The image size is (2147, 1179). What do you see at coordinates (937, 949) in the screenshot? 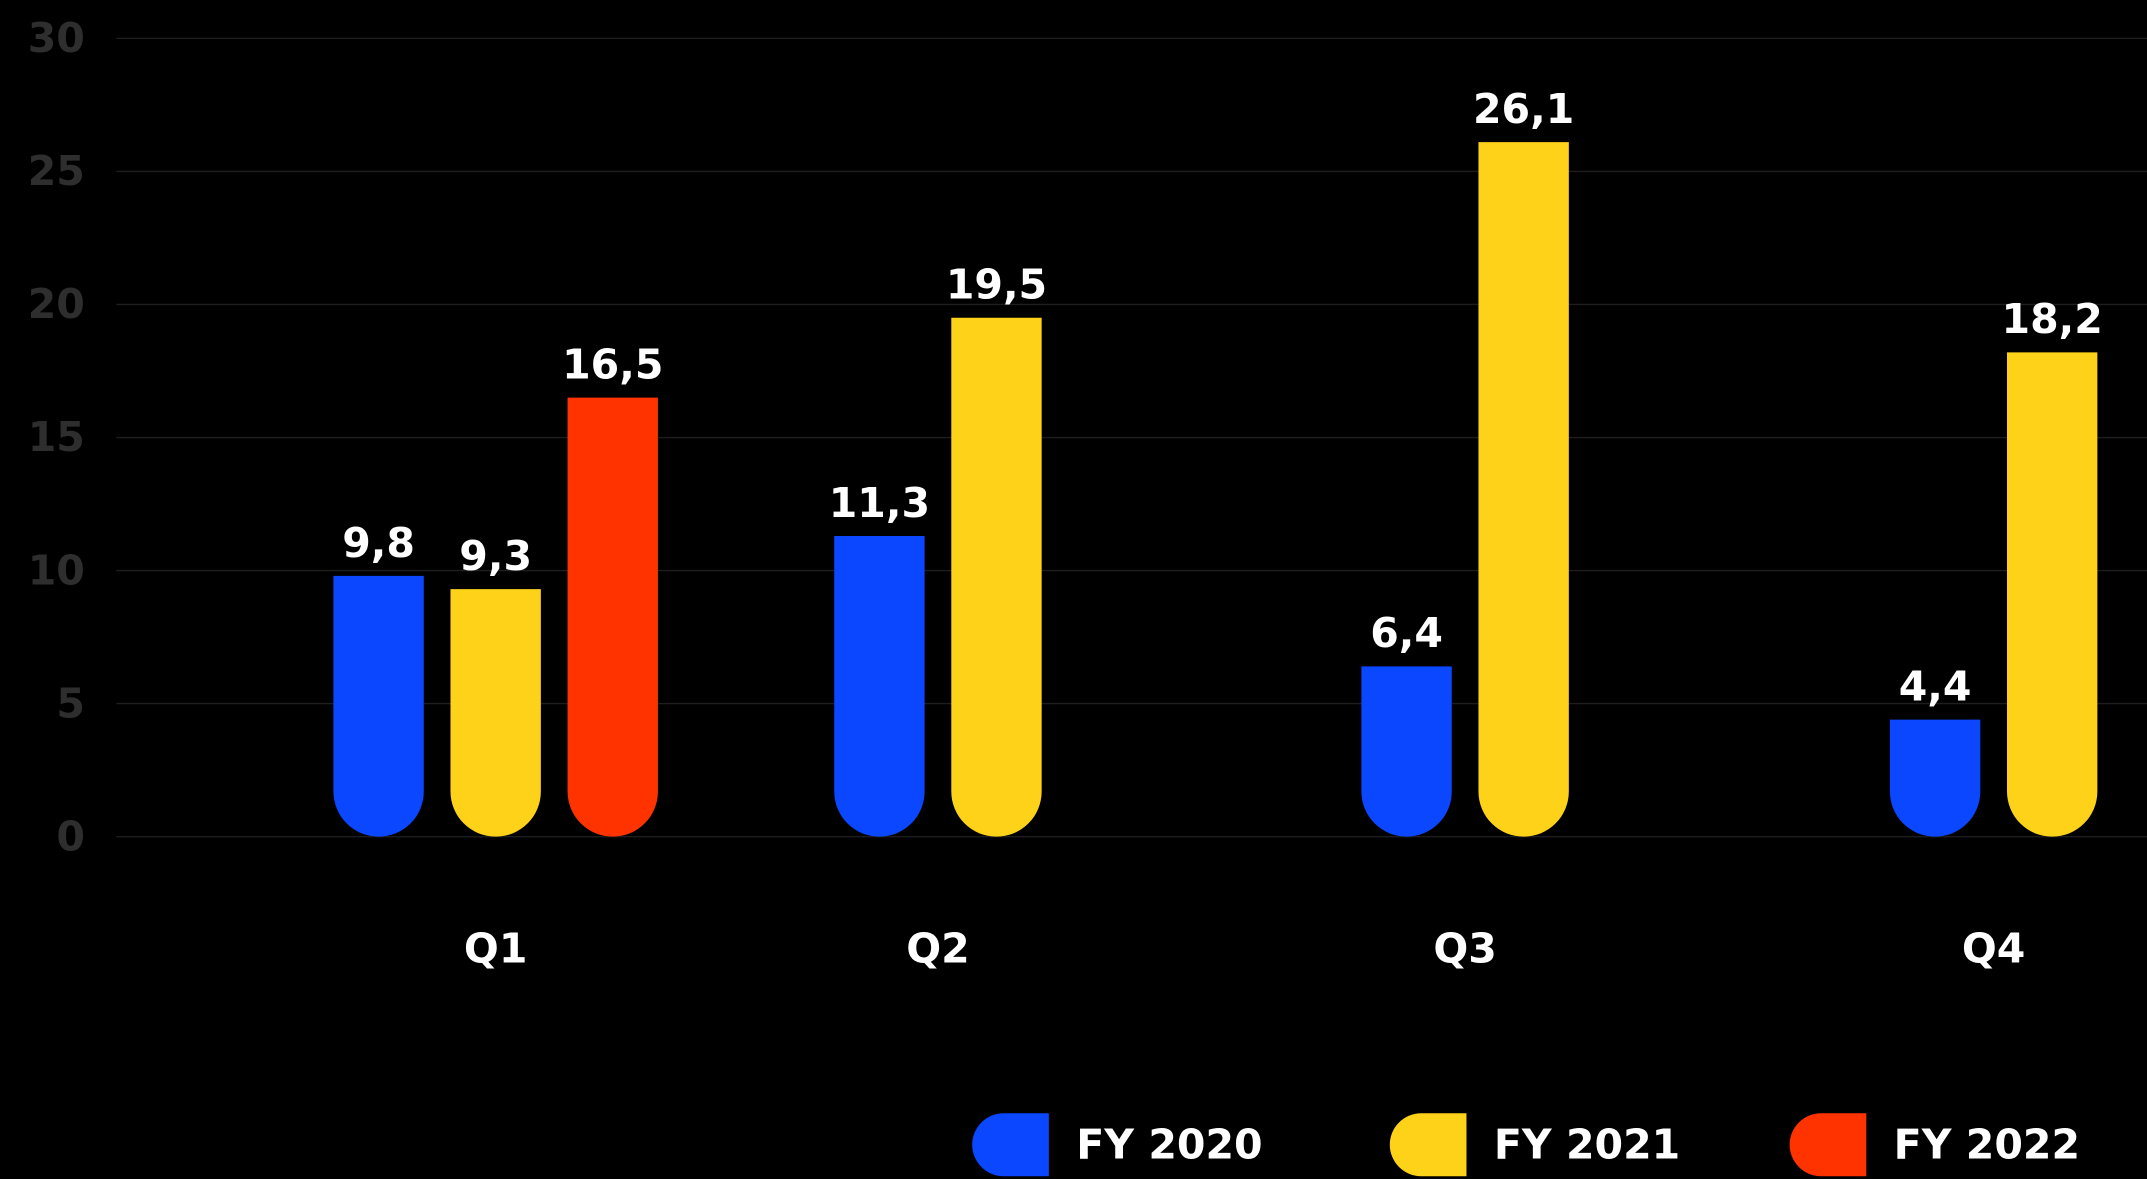
I see `x-tick-label: Q2` at bounding box center [937, 949].